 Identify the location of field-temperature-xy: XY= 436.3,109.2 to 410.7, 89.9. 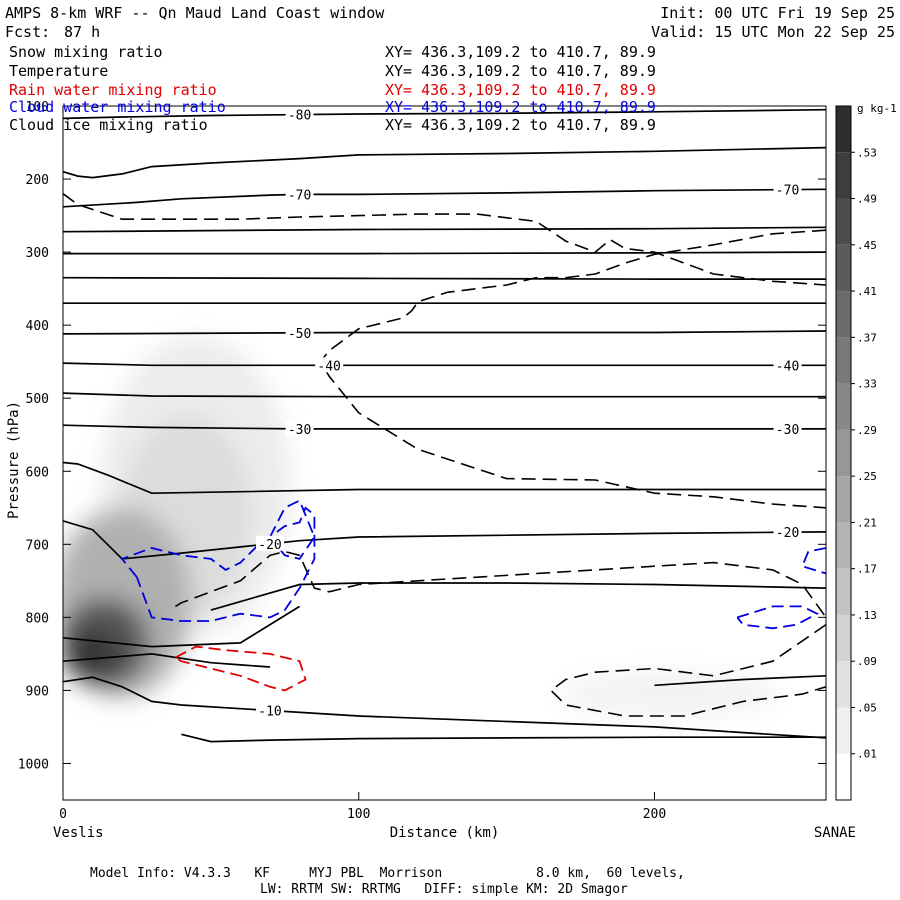
(520, 71).